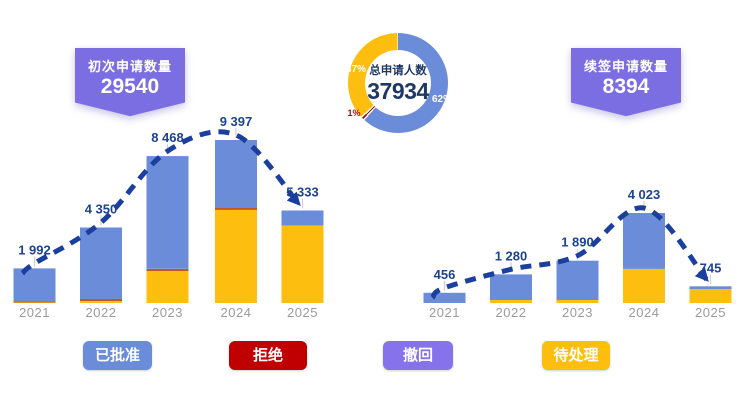 Image resolution: width=751 pixels, height=406 pixels. What do you see at coordinates (101, 209) in the screenshot?
I see `bar-value-label: 4 350` at bounding box center [101, 209].